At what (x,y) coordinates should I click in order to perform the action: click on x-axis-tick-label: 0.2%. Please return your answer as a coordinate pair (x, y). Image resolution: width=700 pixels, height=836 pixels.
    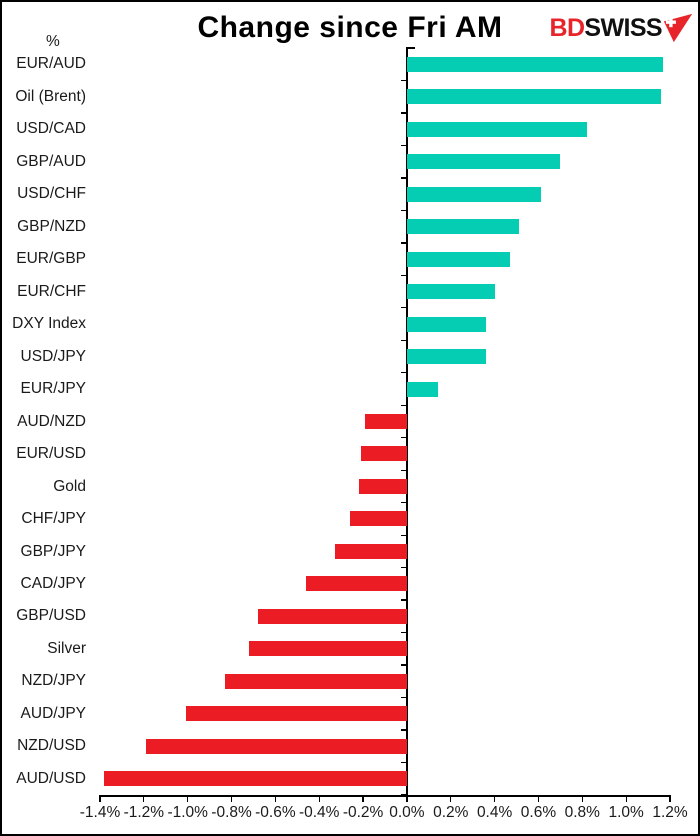
    Looking at the image, I should click on (451, 812).